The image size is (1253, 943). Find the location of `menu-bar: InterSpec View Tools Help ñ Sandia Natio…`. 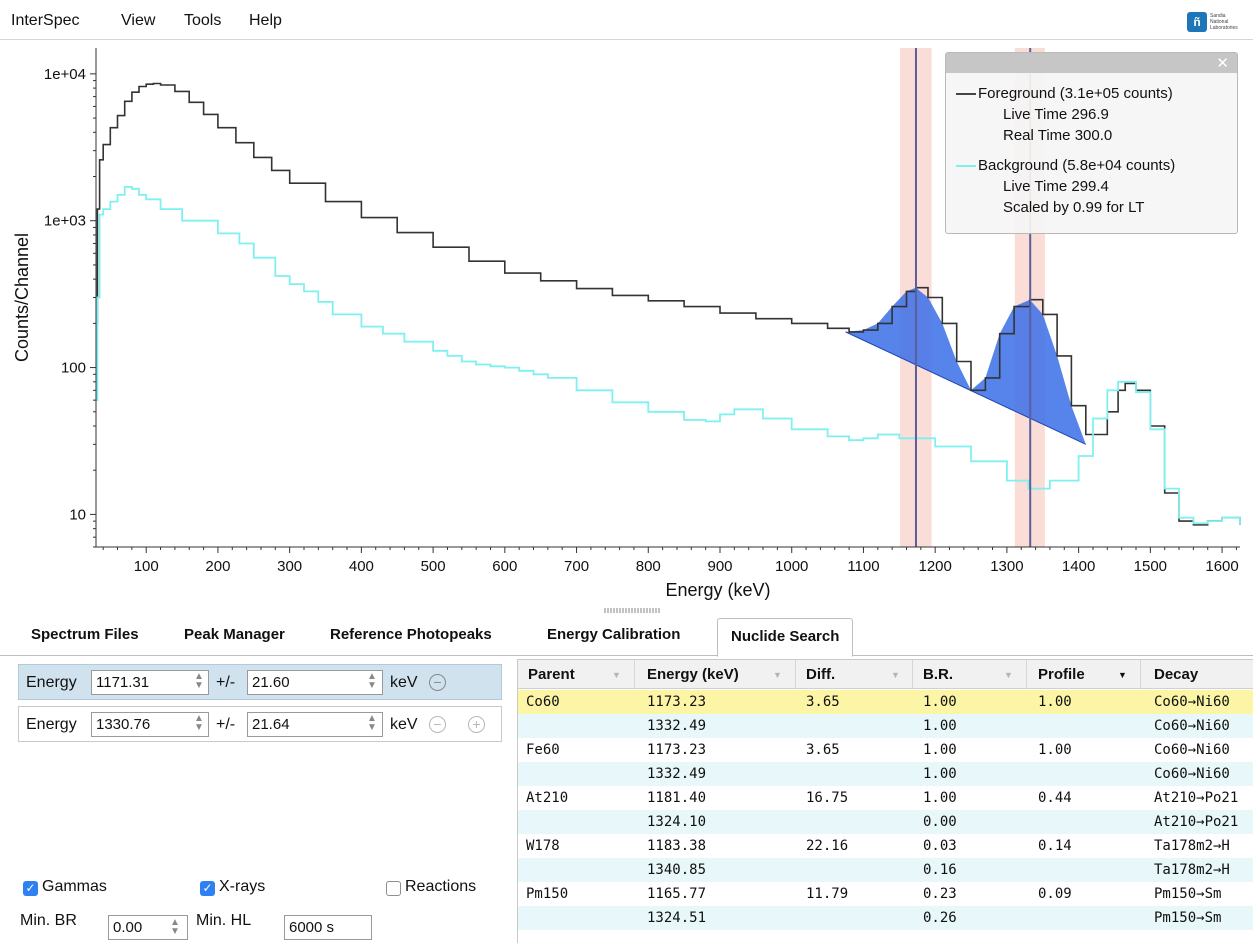

menu-bar: InterSpec View Tools Help ñ Sandia Natio… is located at coordinates (626, 20).